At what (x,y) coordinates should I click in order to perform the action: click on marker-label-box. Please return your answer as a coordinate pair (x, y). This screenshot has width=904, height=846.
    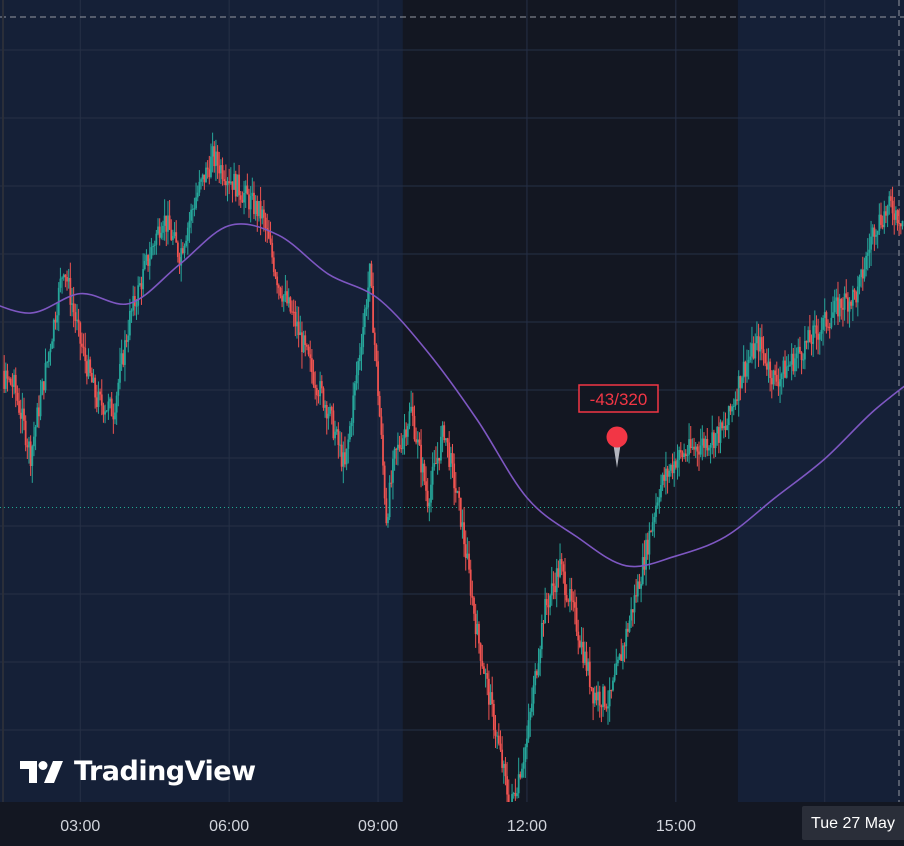
    Looking at the image, I should click on (618, 398).